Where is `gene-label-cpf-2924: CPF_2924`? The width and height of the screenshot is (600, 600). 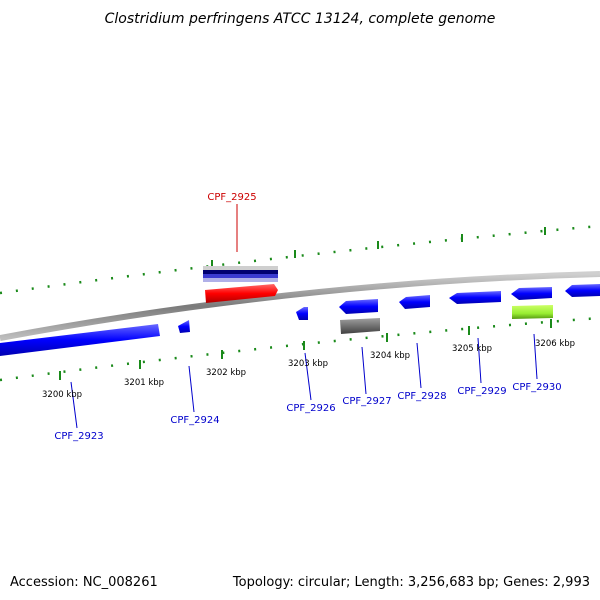
gene-label-cpf-2924: CPF_2924 is located at coordinates (194, 420).